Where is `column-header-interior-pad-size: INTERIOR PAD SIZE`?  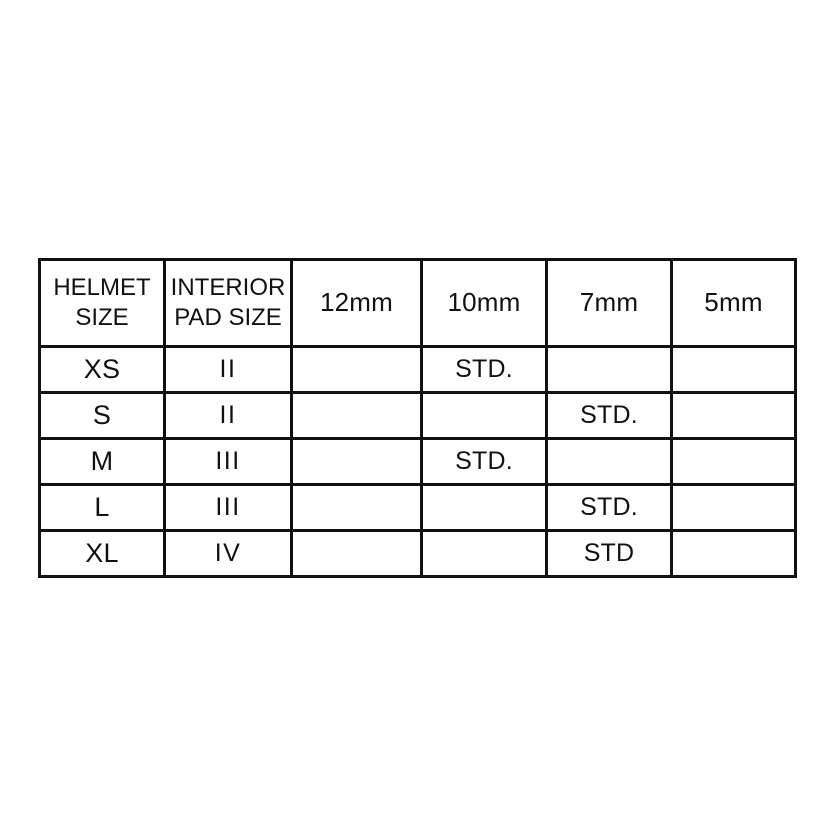
column-header-interior-pad-size: INTERIOR PAD SIZE is located at coordinates (228, 303).